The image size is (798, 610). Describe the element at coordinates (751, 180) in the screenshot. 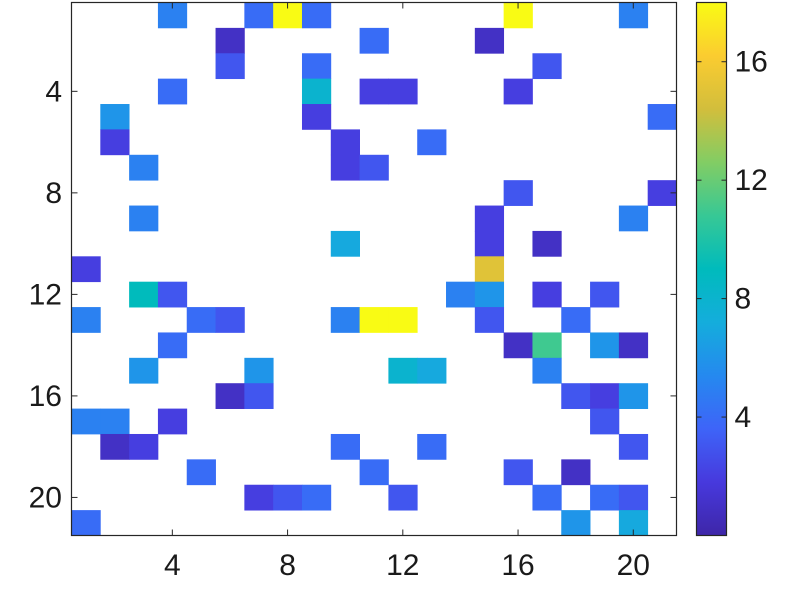

I see `colorbar-tick-label: 12` at that location.